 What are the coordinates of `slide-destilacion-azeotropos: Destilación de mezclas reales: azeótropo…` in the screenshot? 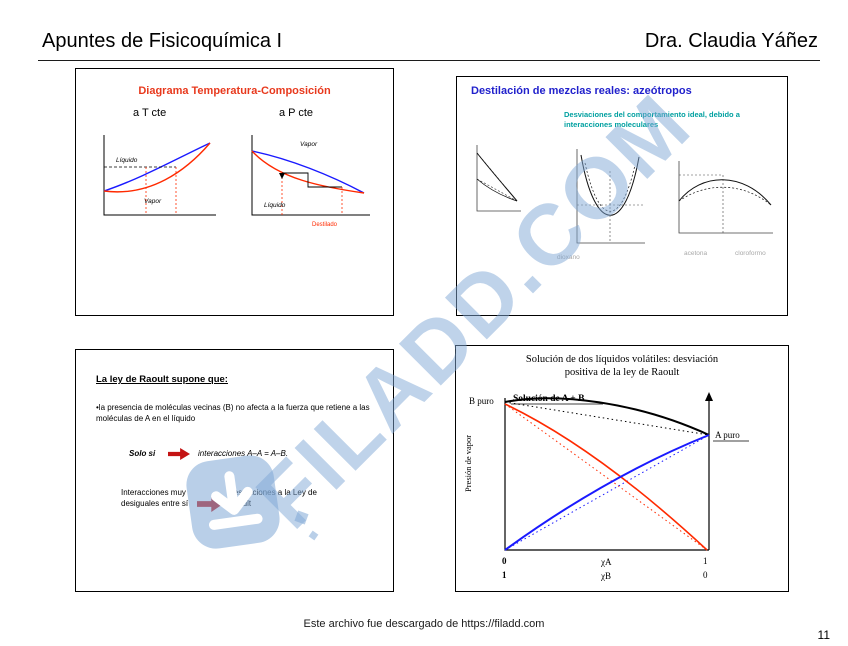 It's located at (622, 196).